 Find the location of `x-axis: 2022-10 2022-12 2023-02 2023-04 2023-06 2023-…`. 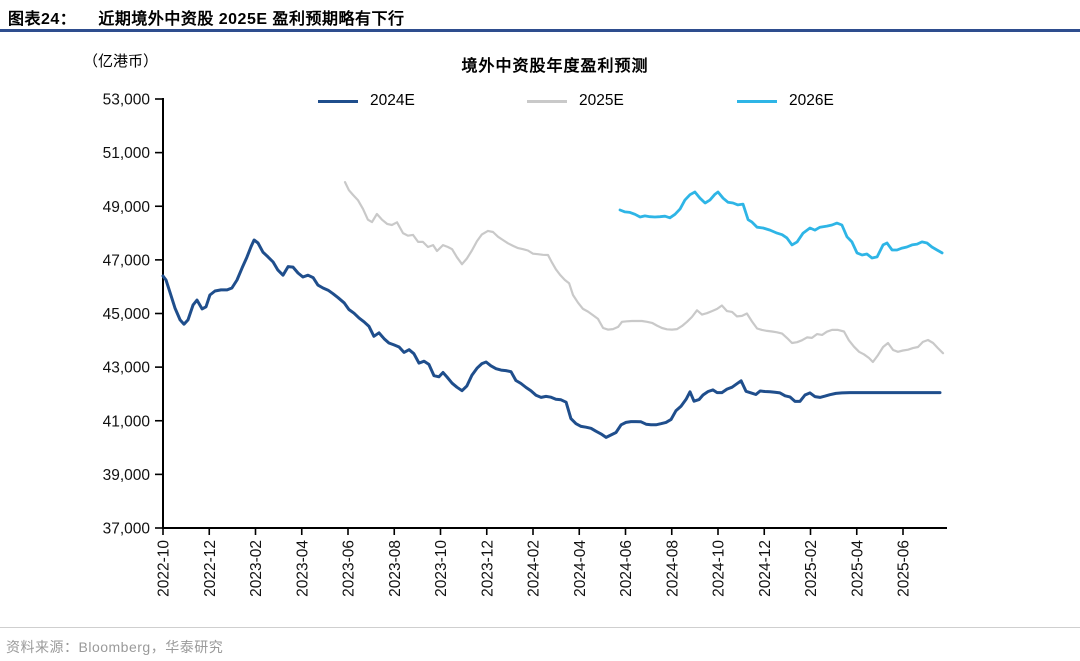

x-axis: 2022-10 2022-12 2023-02 2023-04 2023-06 2023-… is located at coordinates (551, 562).